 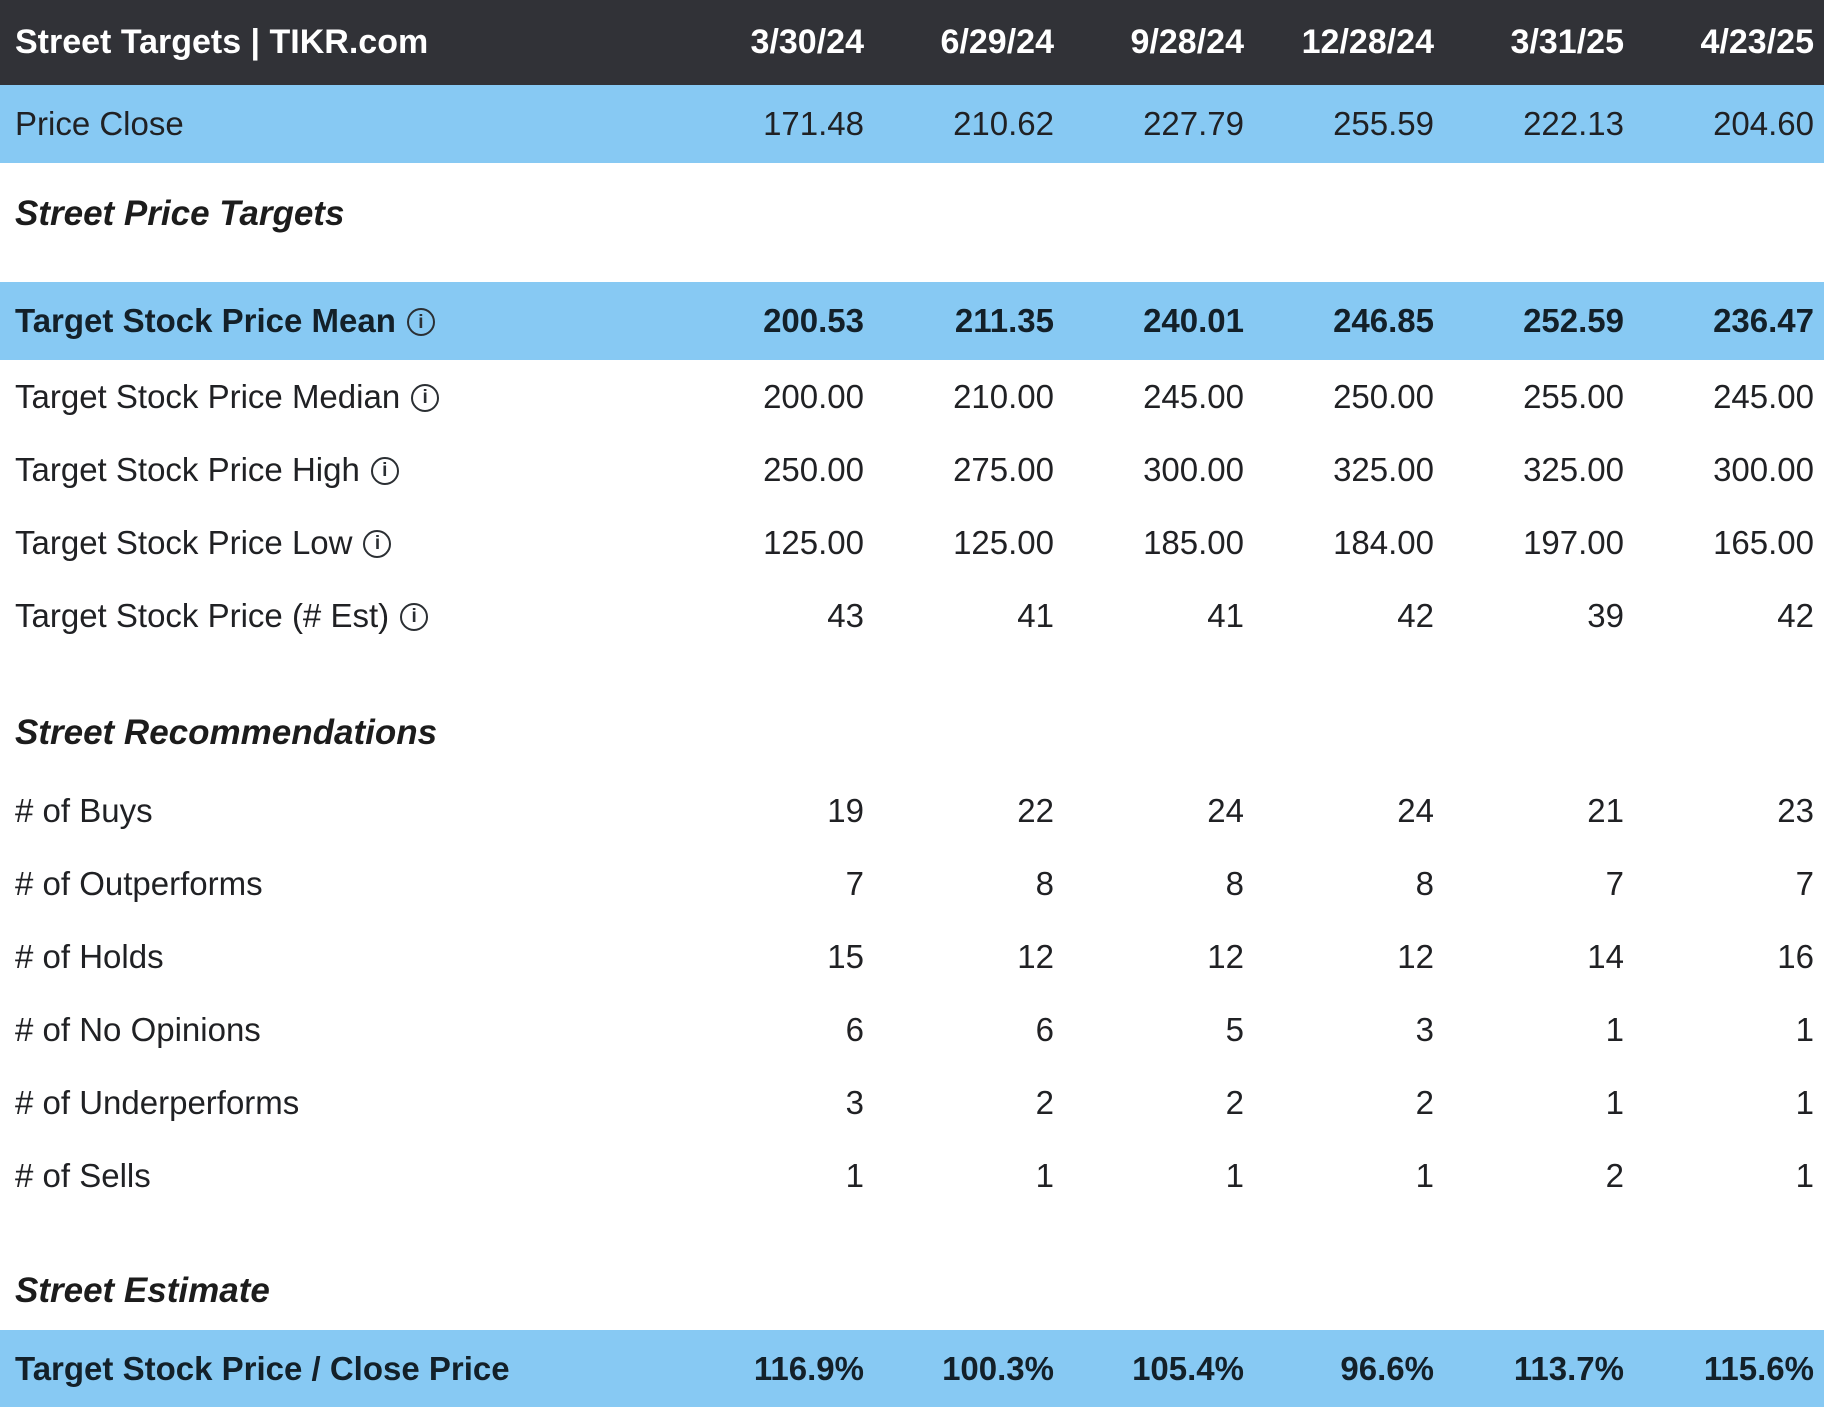 What do you see at coordinates (912, 1102) in the screenshot?
I see `table-row-underperforms: # of Underperforms 3 2 2 2 1 1` at bounding box center [912, 1102].